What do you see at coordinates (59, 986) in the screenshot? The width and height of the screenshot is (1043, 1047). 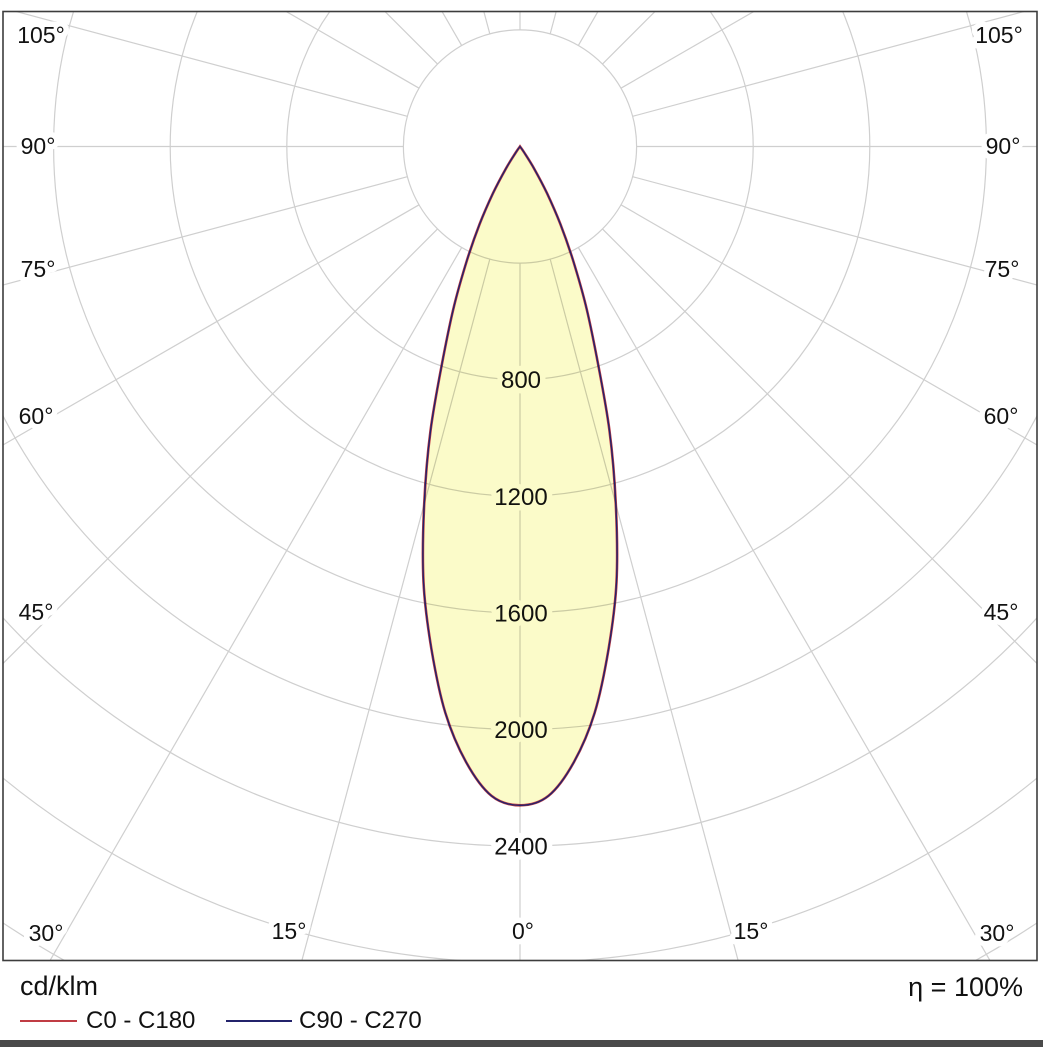 I see `unit-label: cd/klm` at bounding box center [59, 986].